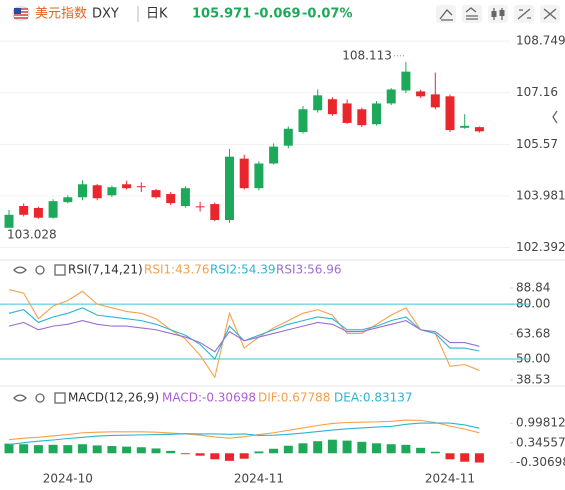 This screenshot has width=565, height=490. What do you see at coordinates (113, 398) in the screenshot?
I see `panel-title: MACD(12,26,9)` at bounding box center [113, 398].